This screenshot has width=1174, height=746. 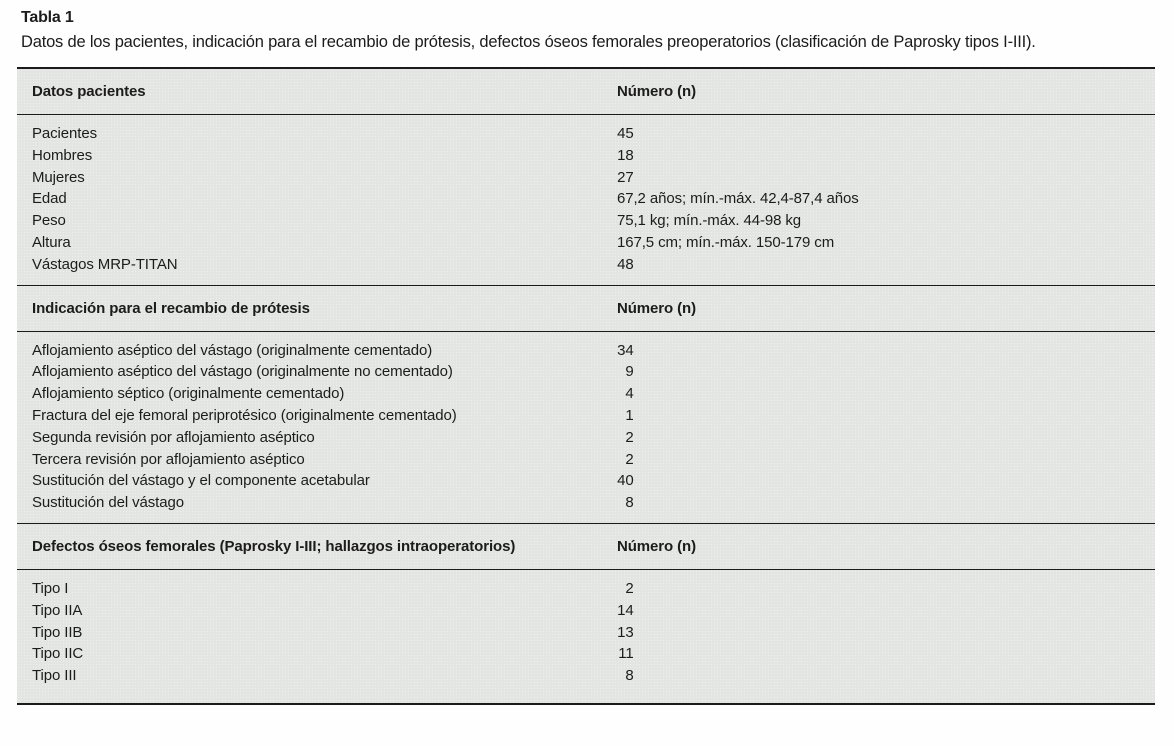 I want to click on row-value-cell: 18, so click(x=886, y=156).